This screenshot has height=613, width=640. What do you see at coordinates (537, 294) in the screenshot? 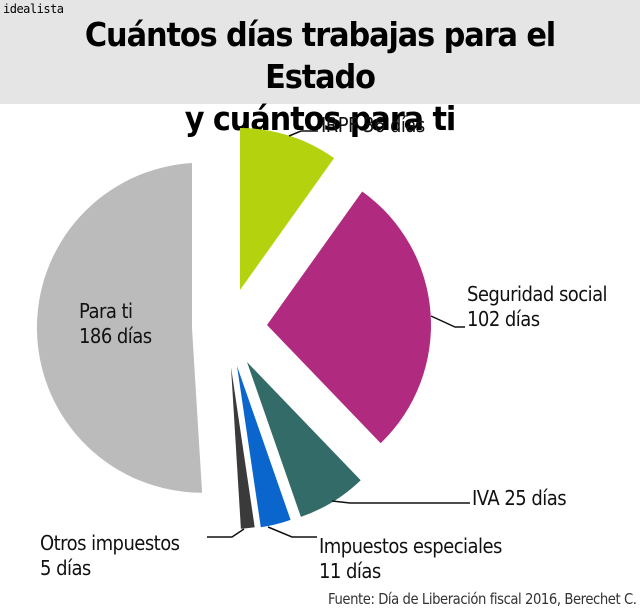
I see `label-seguridad-social-name: Seguridad social` at bounding box center [537, 294].